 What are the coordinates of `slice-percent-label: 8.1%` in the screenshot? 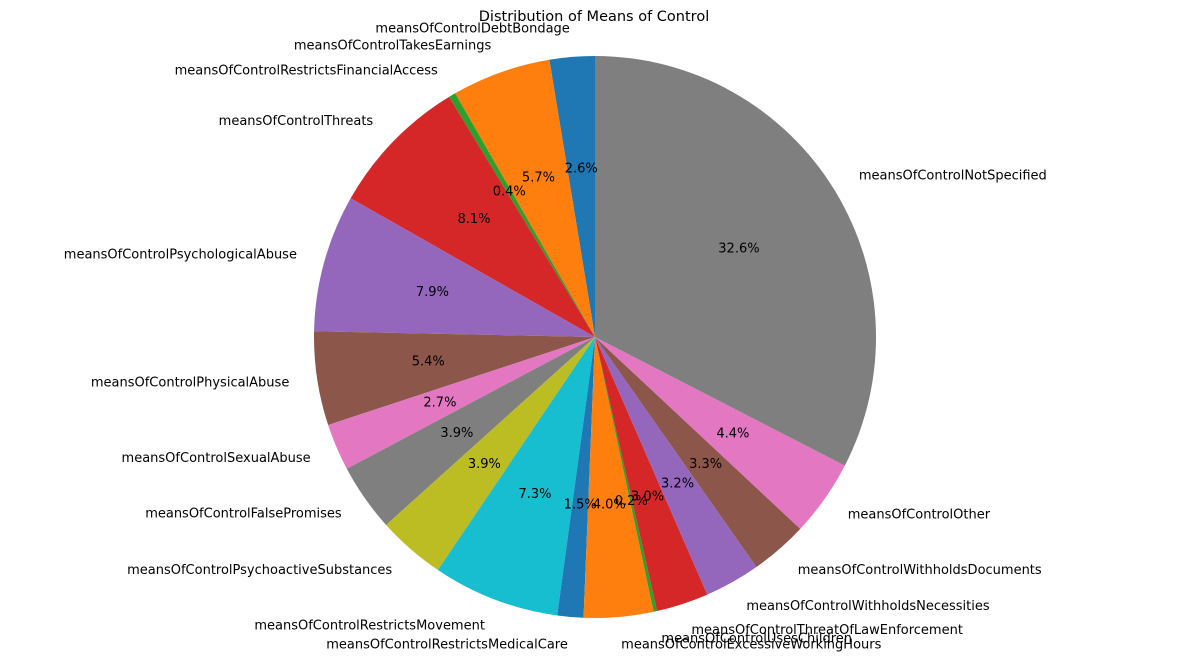 It's located at (474, 219).